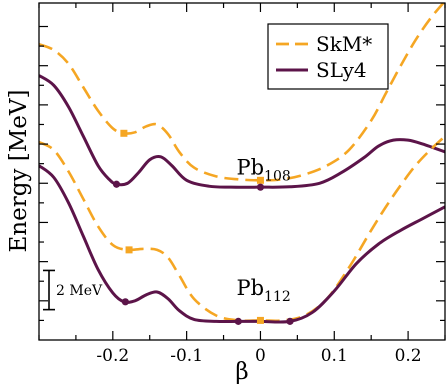 The image size is (446, 390). What do you see at coordinates (79, 291) in the screenshot?
I see `scale-bar-label: 2 MeV` at bounding box center [79, 291].